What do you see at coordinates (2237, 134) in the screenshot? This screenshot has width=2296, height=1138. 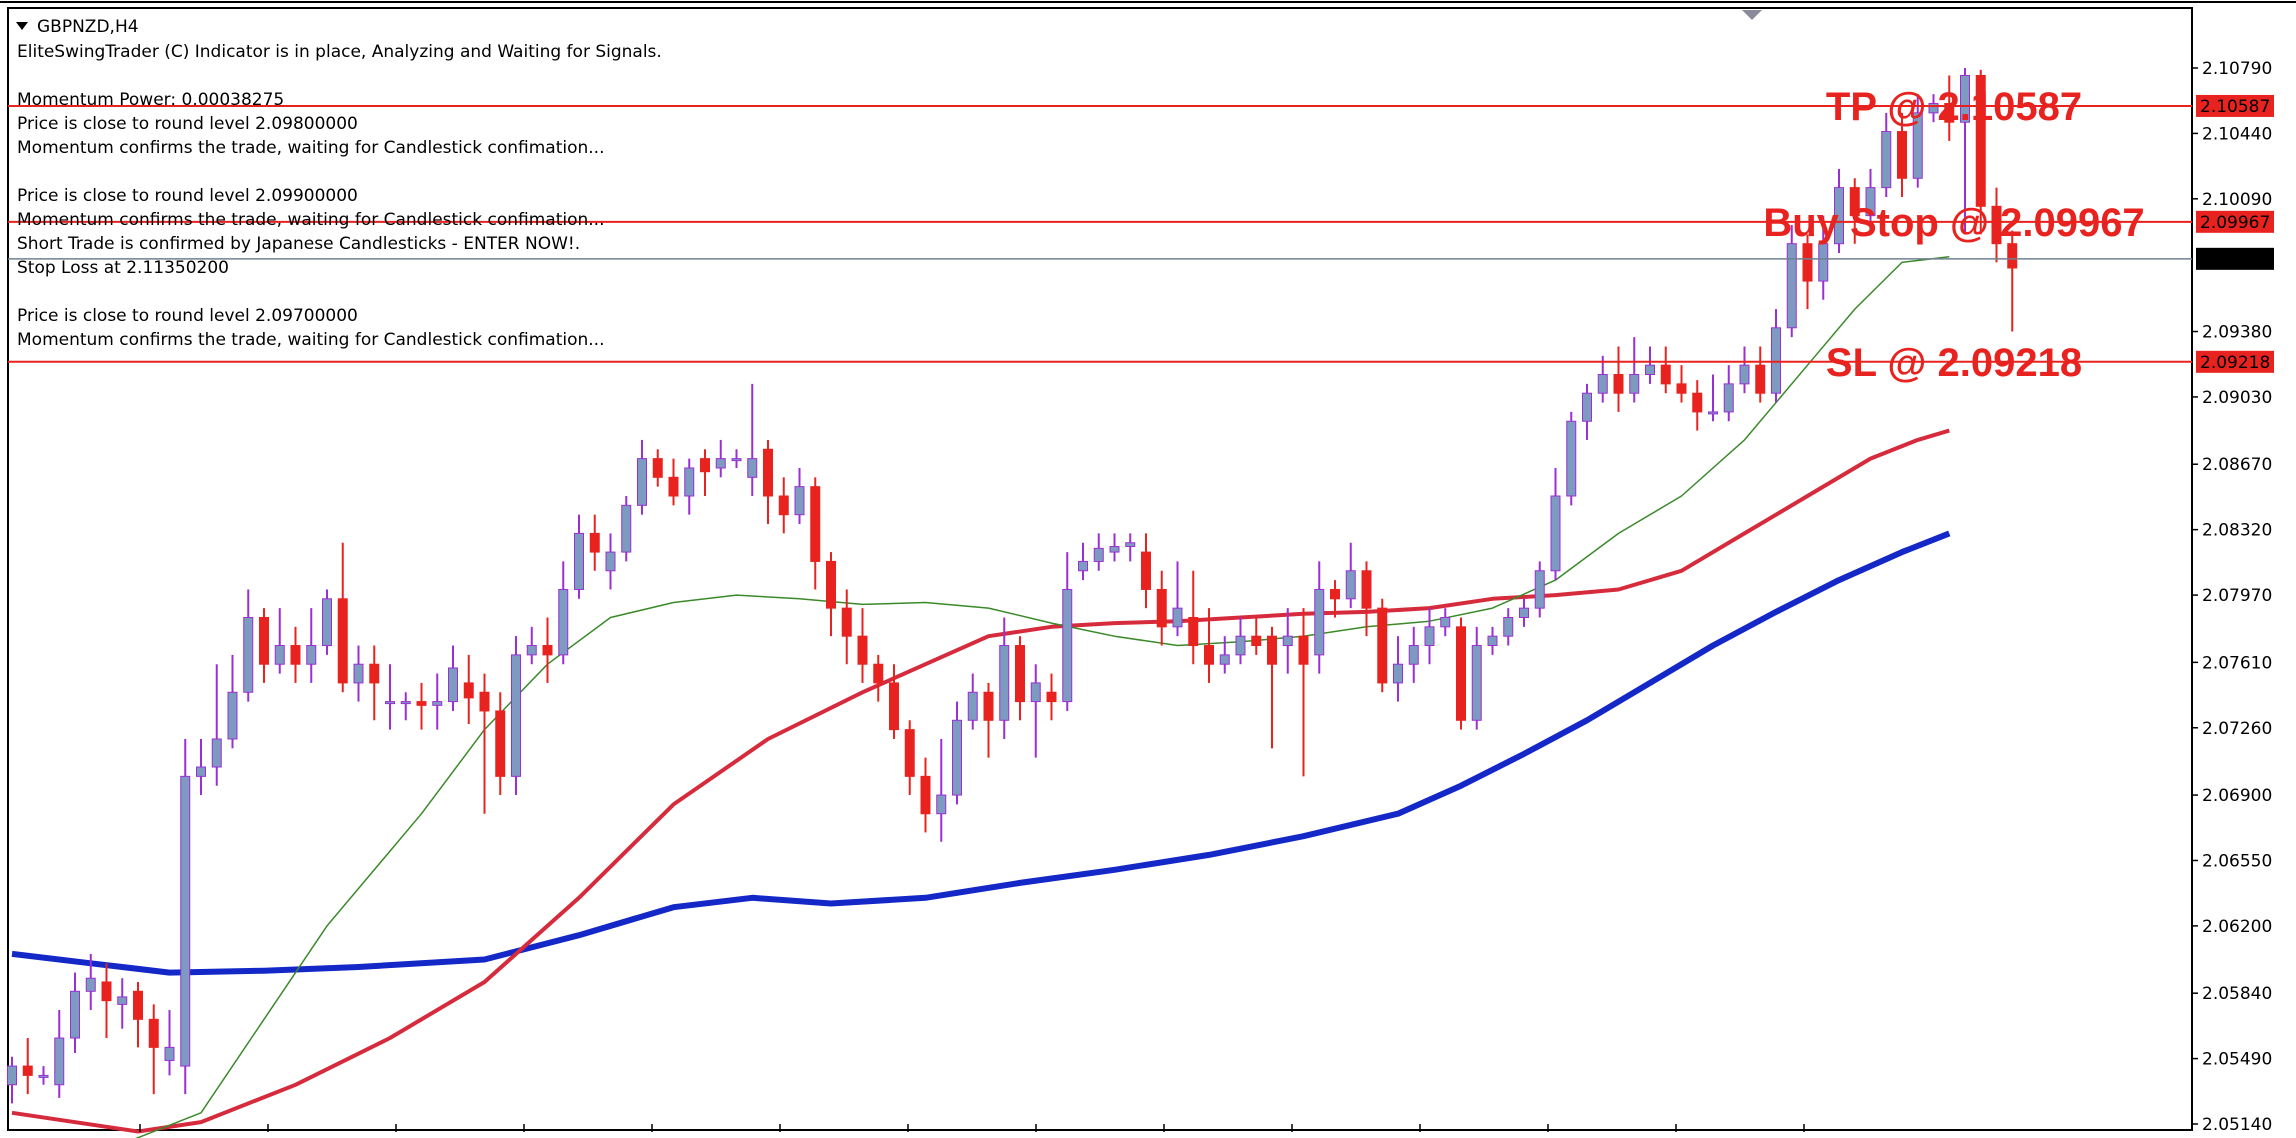 I see `y-tick-label: 2.10440` at bounding box center [2237, 134].